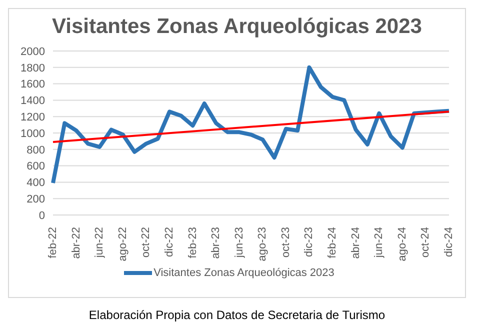  What do you see at coordinates (244, 273) in the screenshot?
I see `legend-label: Visitantes Zonas Arqueológicas 2023` at bounding box center [244, 273].